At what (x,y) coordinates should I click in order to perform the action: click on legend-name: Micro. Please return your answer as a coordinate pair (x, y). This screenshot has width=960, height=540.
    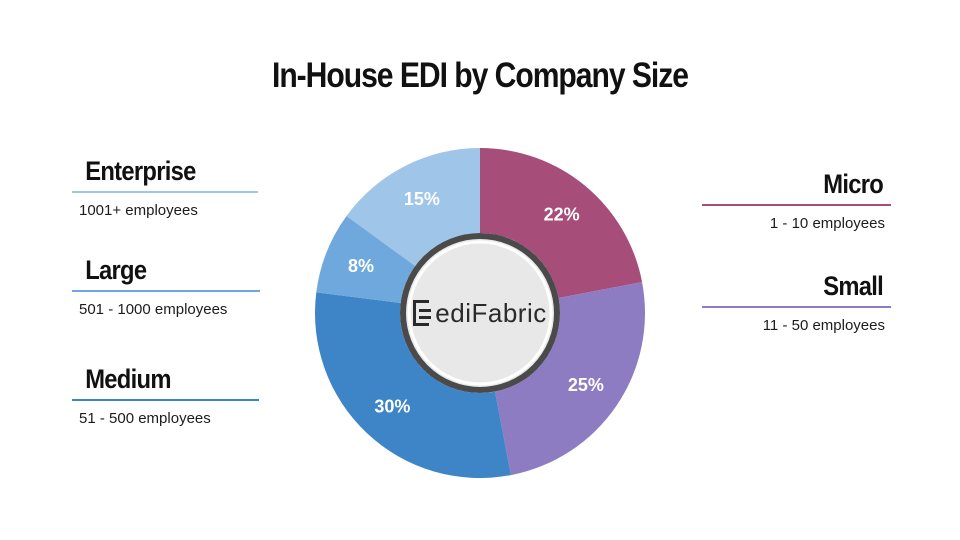
    Looking at the image, I should click on (853, 184).